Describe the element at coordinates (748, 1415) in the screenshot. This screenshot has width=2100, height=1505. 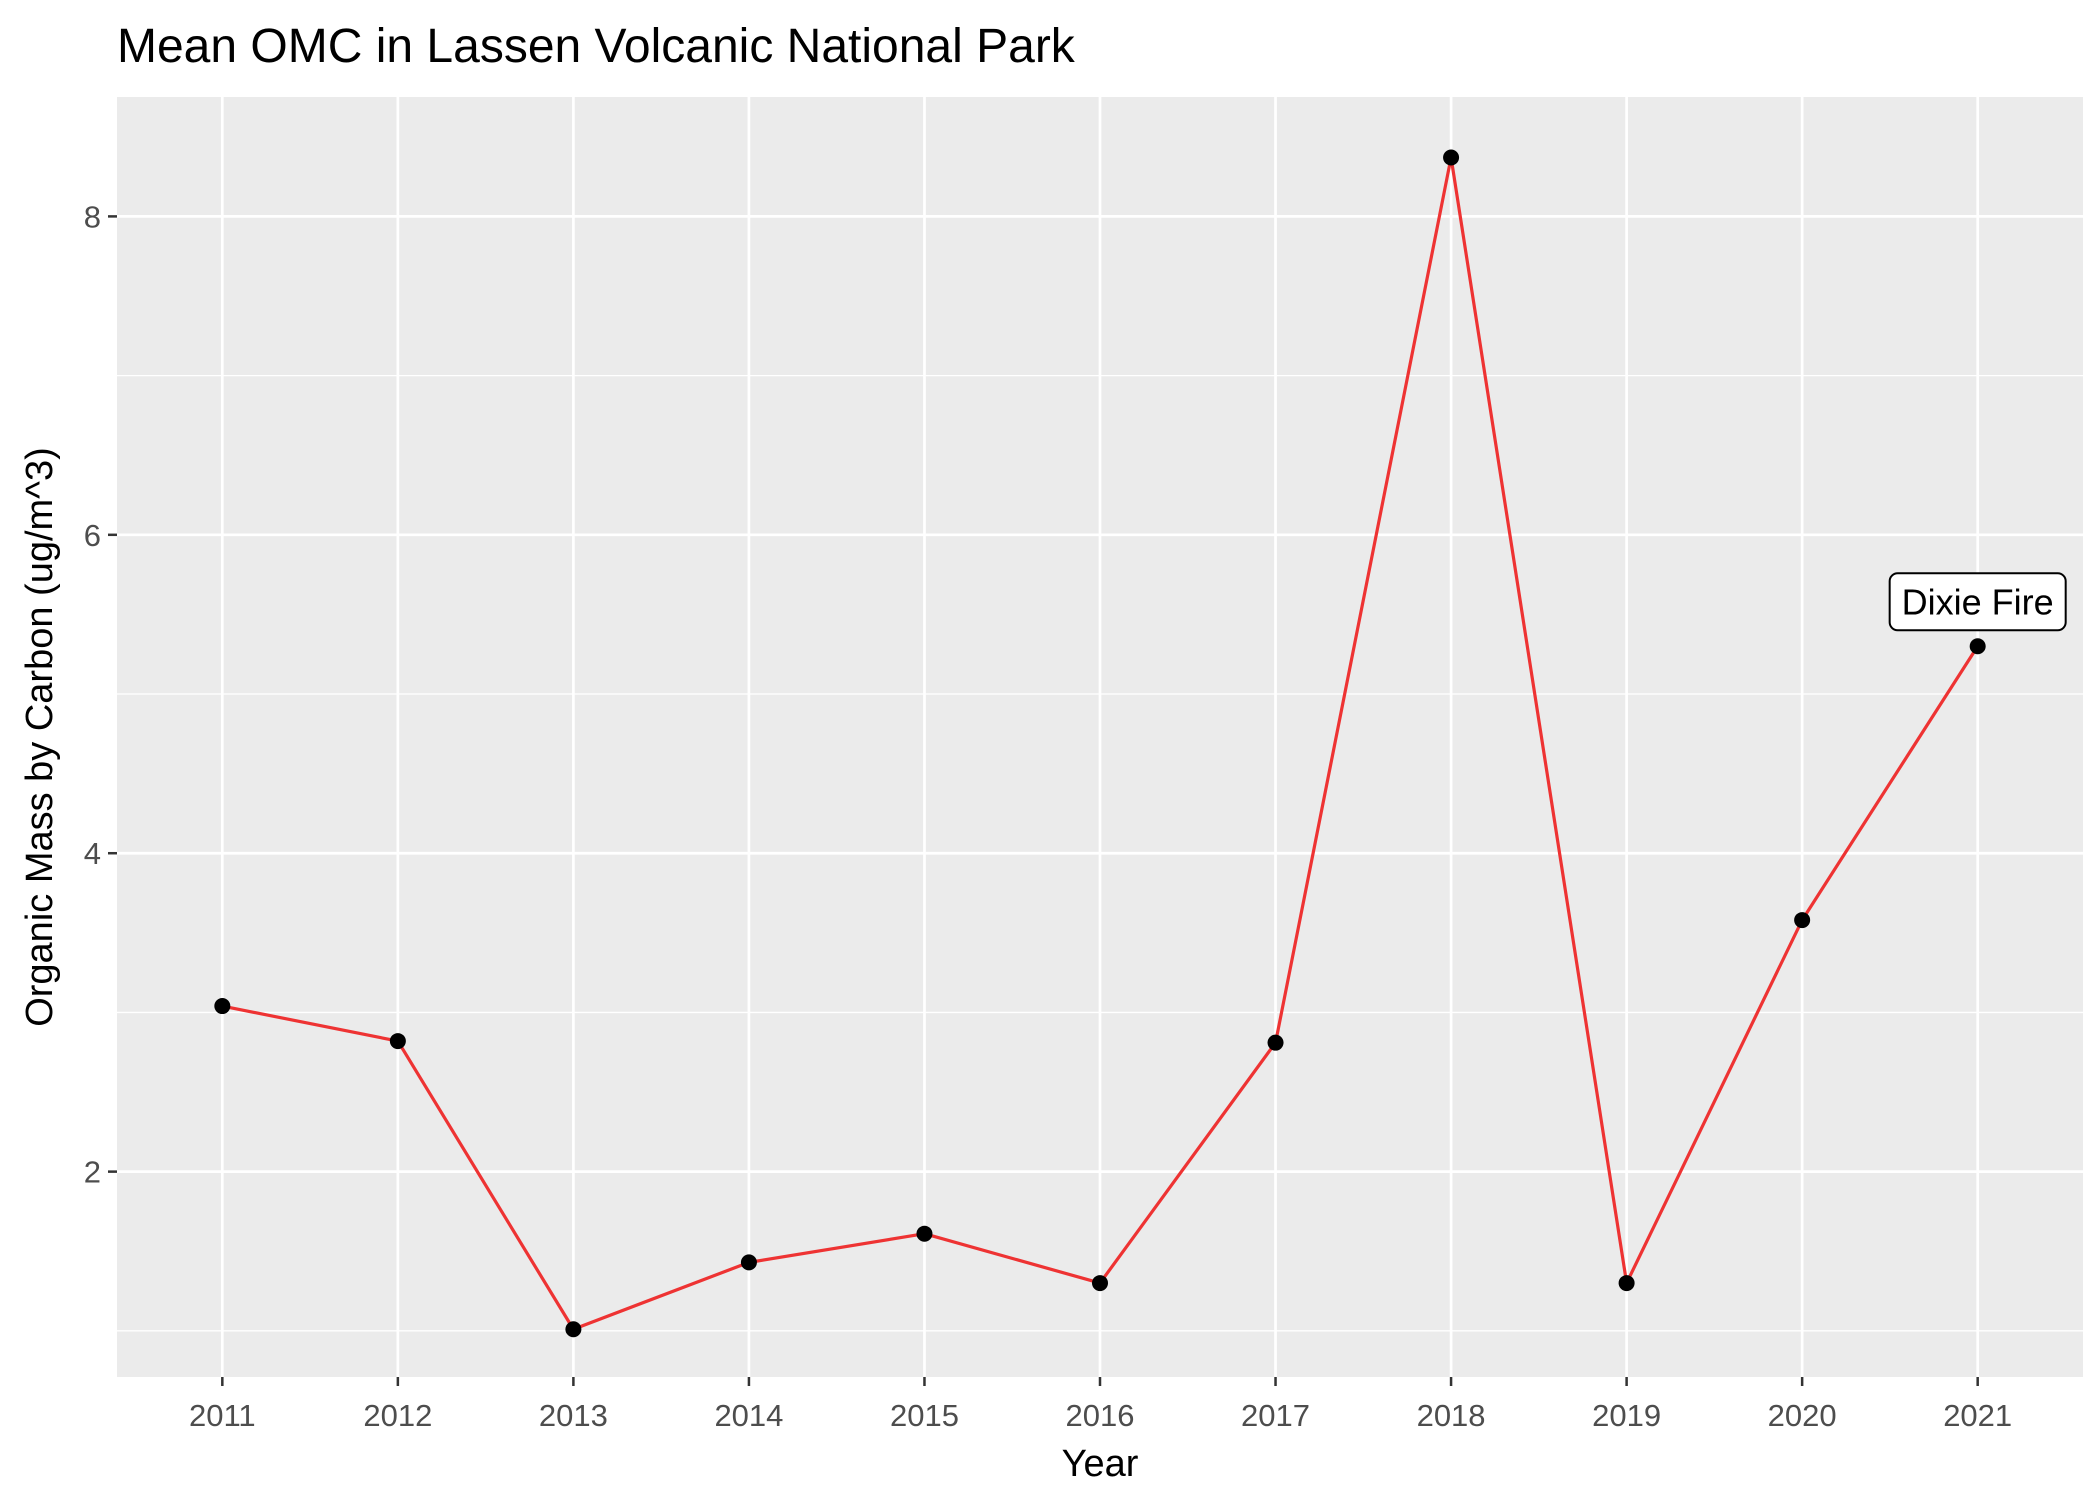
I see `x-tick-label: 2014` at that location.